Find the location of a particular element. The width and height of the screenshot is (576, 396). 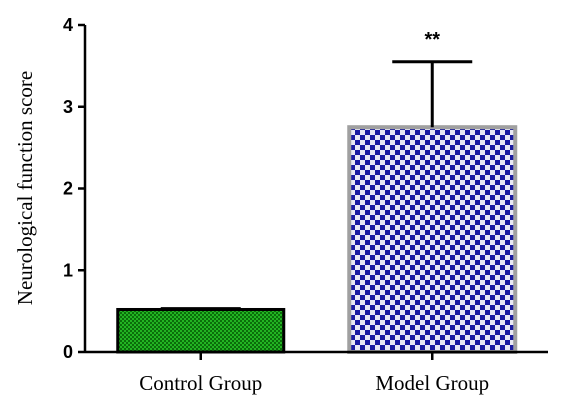

y-axis-ticks: 0 1 2 3 4 is located at coordinates (74, 188).